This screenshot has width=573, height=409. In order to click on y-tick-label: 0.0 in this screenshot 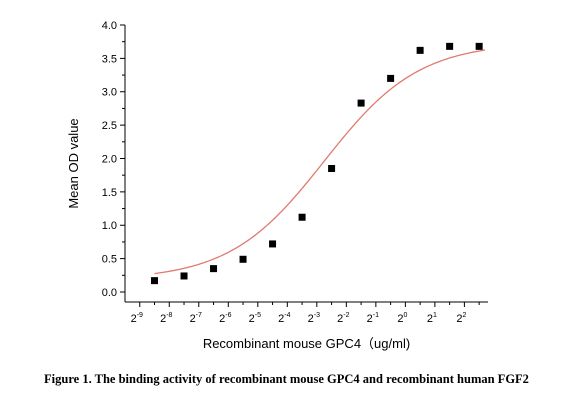, I will do `click(109, 293)`.